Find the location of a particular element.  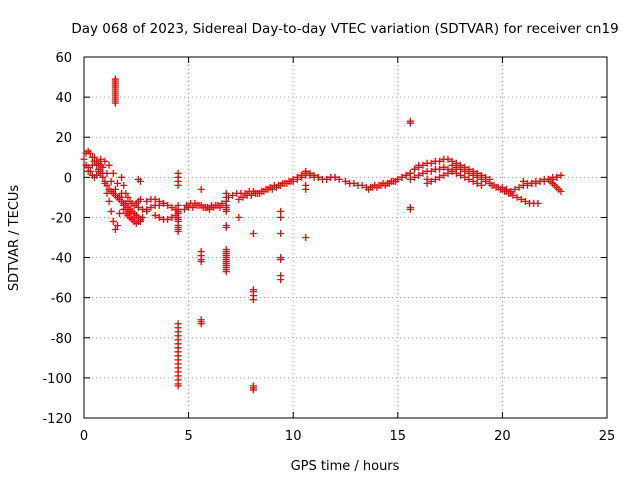

y-tick-label: -60 is located at coordinates (61, 299).